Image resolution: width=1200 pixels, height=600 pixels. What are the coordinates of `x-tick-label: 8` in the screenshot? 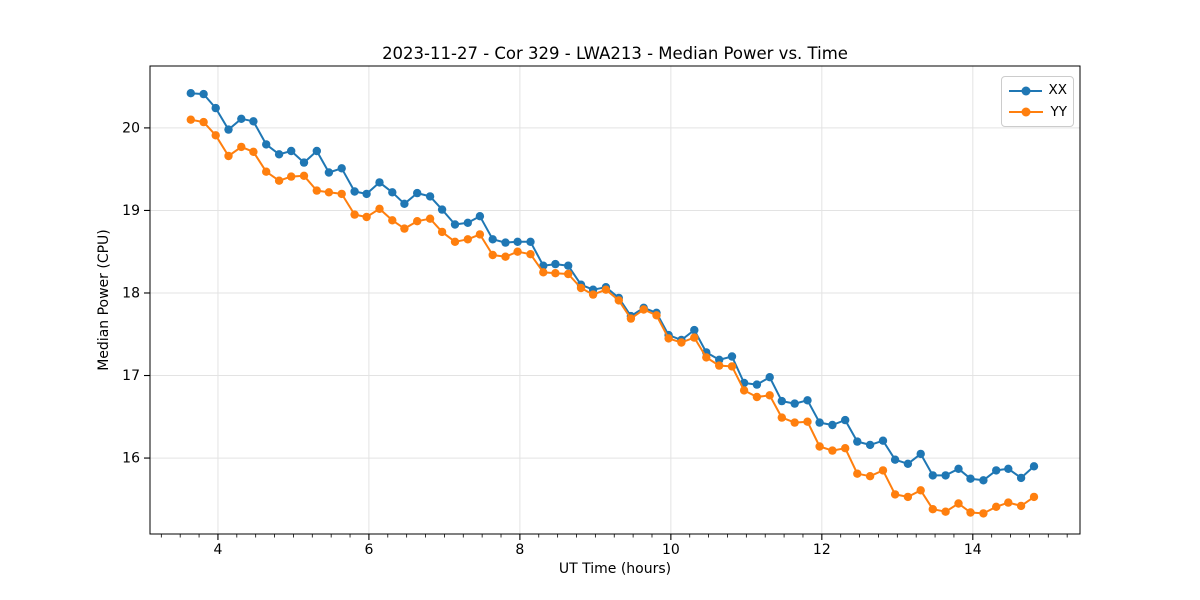 It's located at (519, 550).